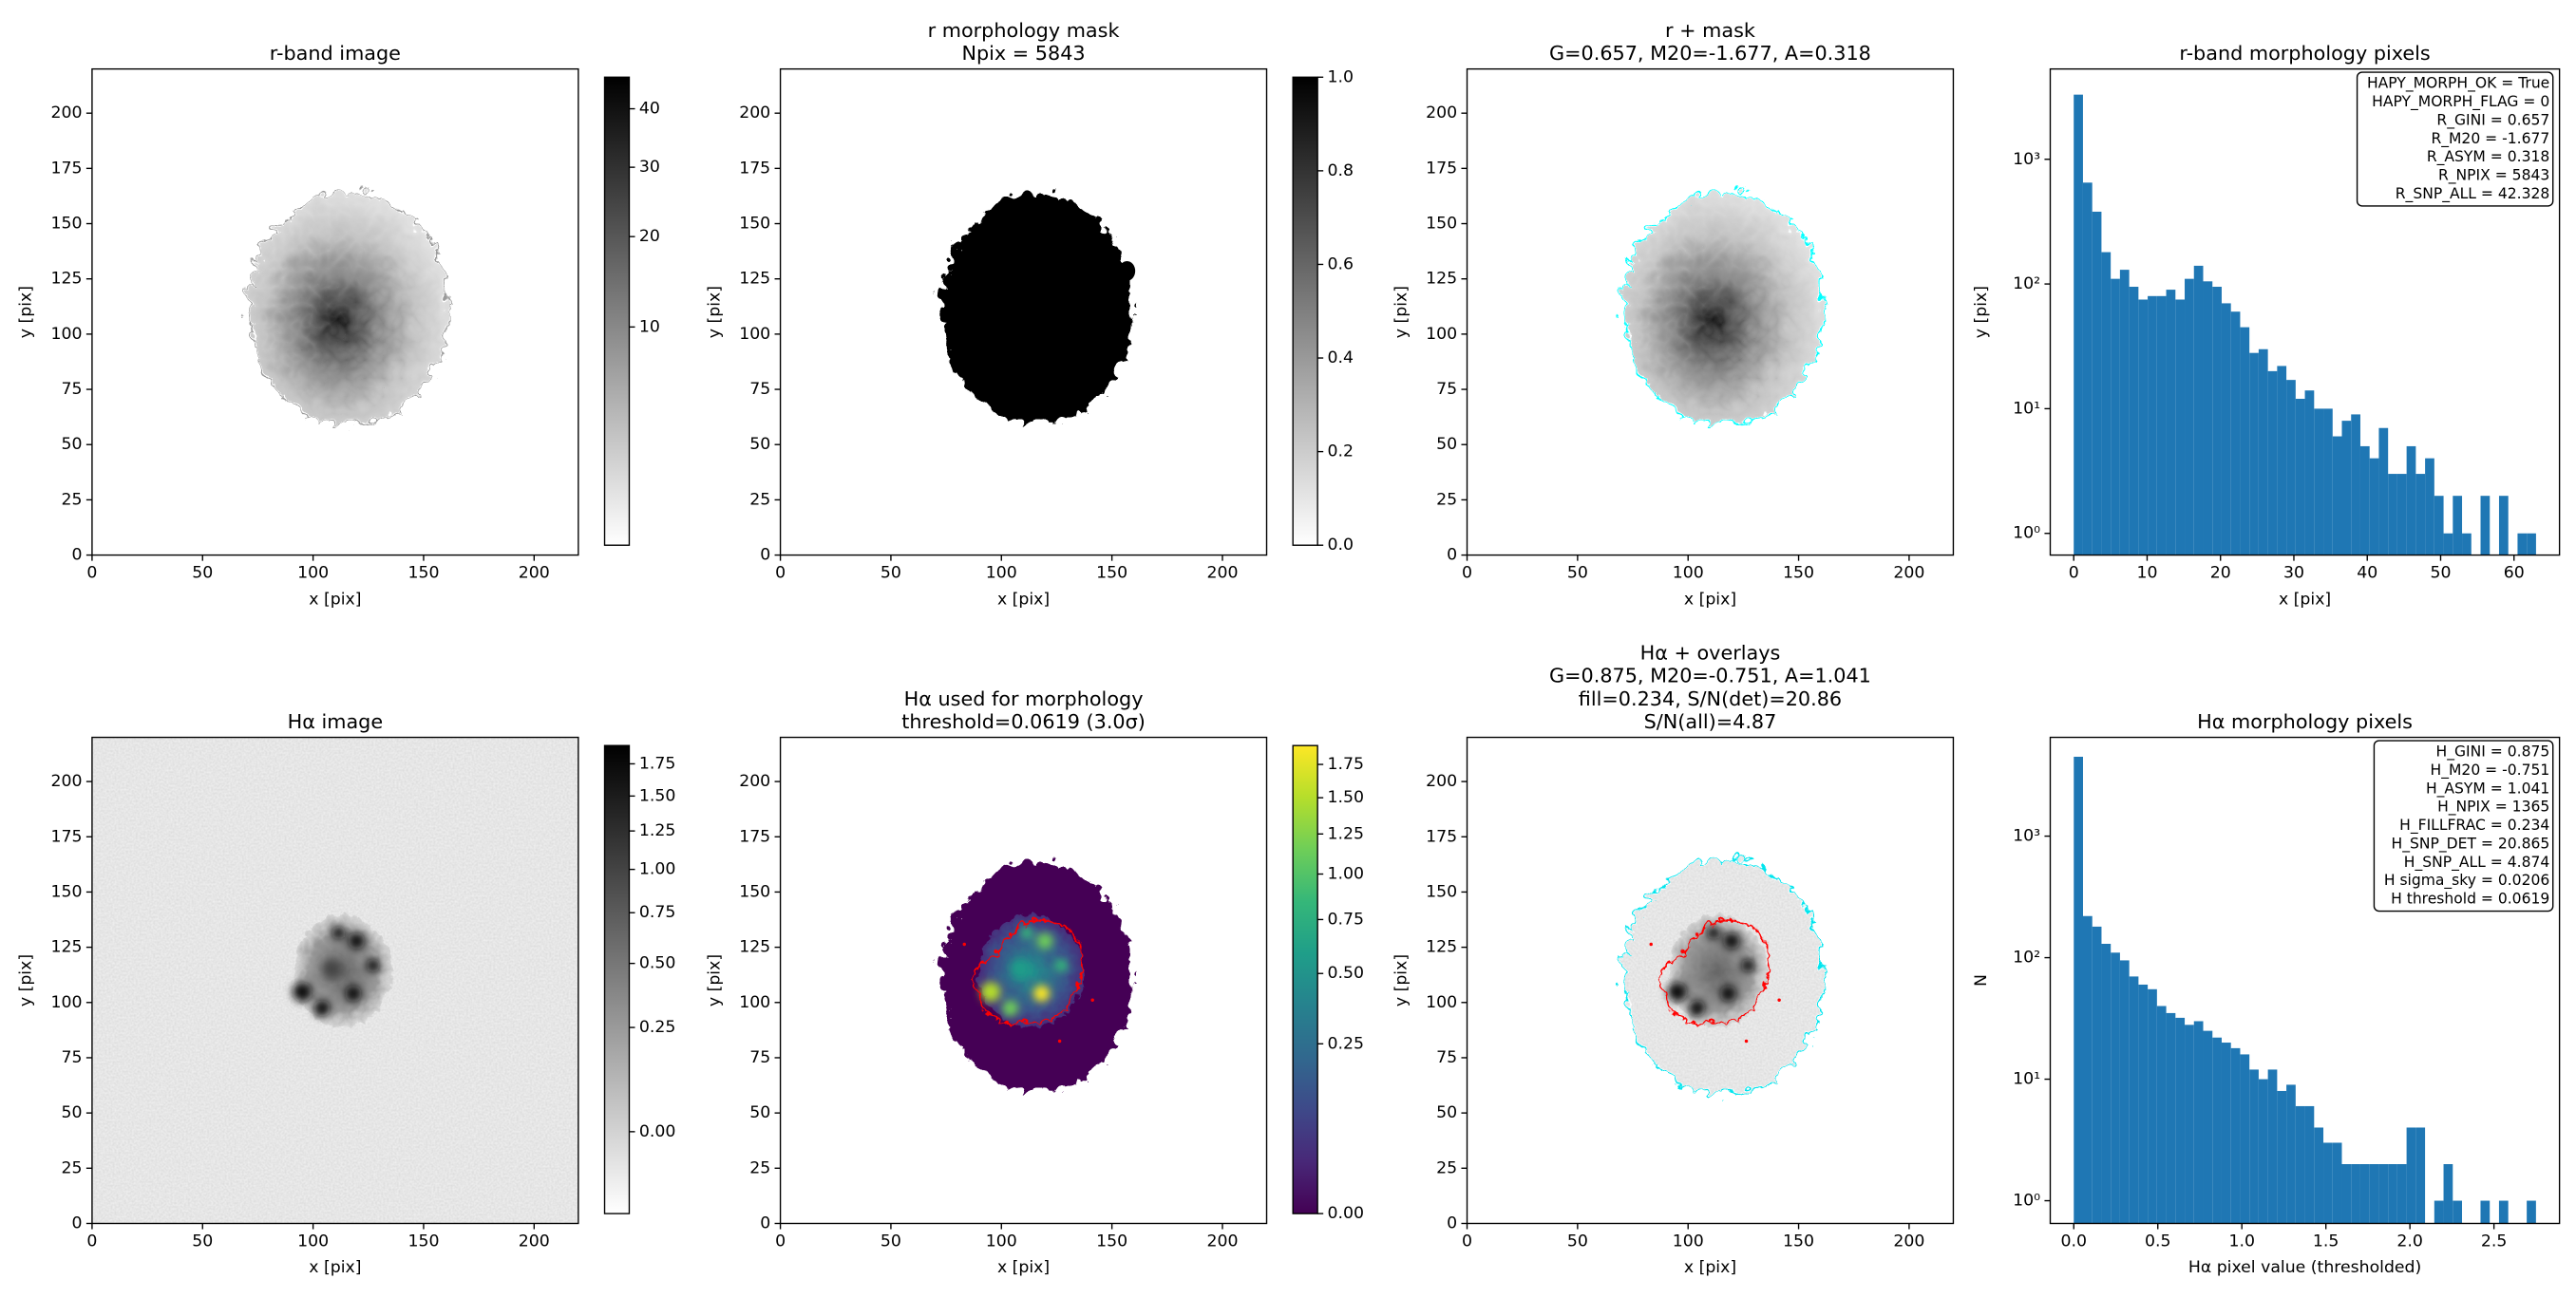  Describe the element at coordinates (754, 891) in the screenshot. I see `y-tick-label: 150` at that location.